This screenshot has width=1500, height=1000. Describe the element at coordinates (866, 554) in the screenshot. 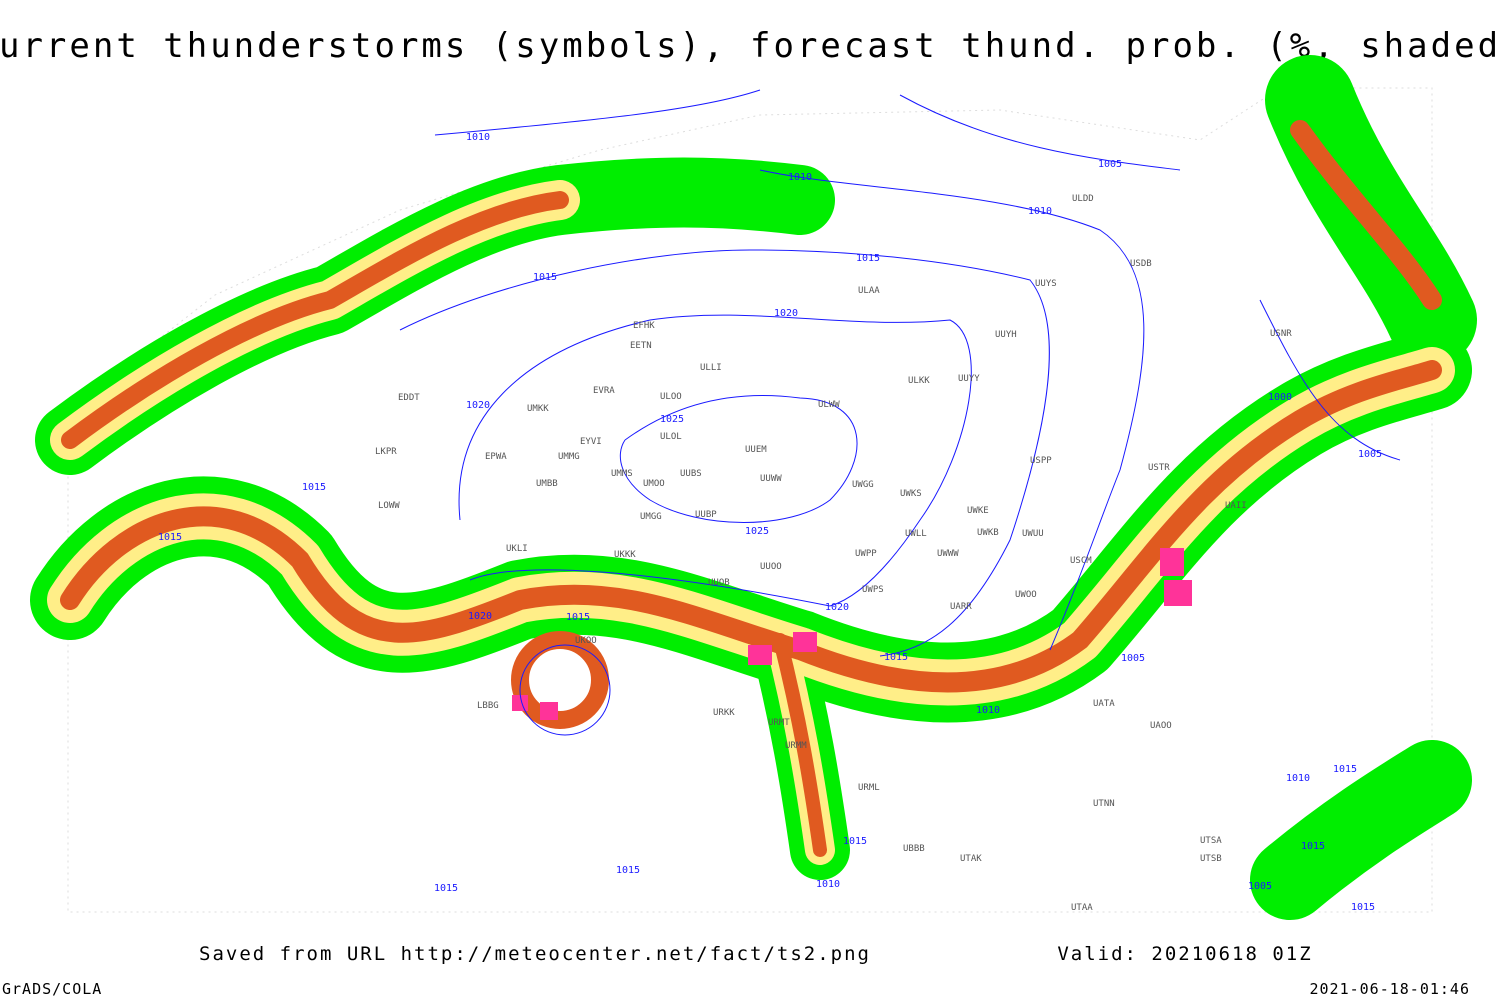

I see `station-code: UWPP` at that location.